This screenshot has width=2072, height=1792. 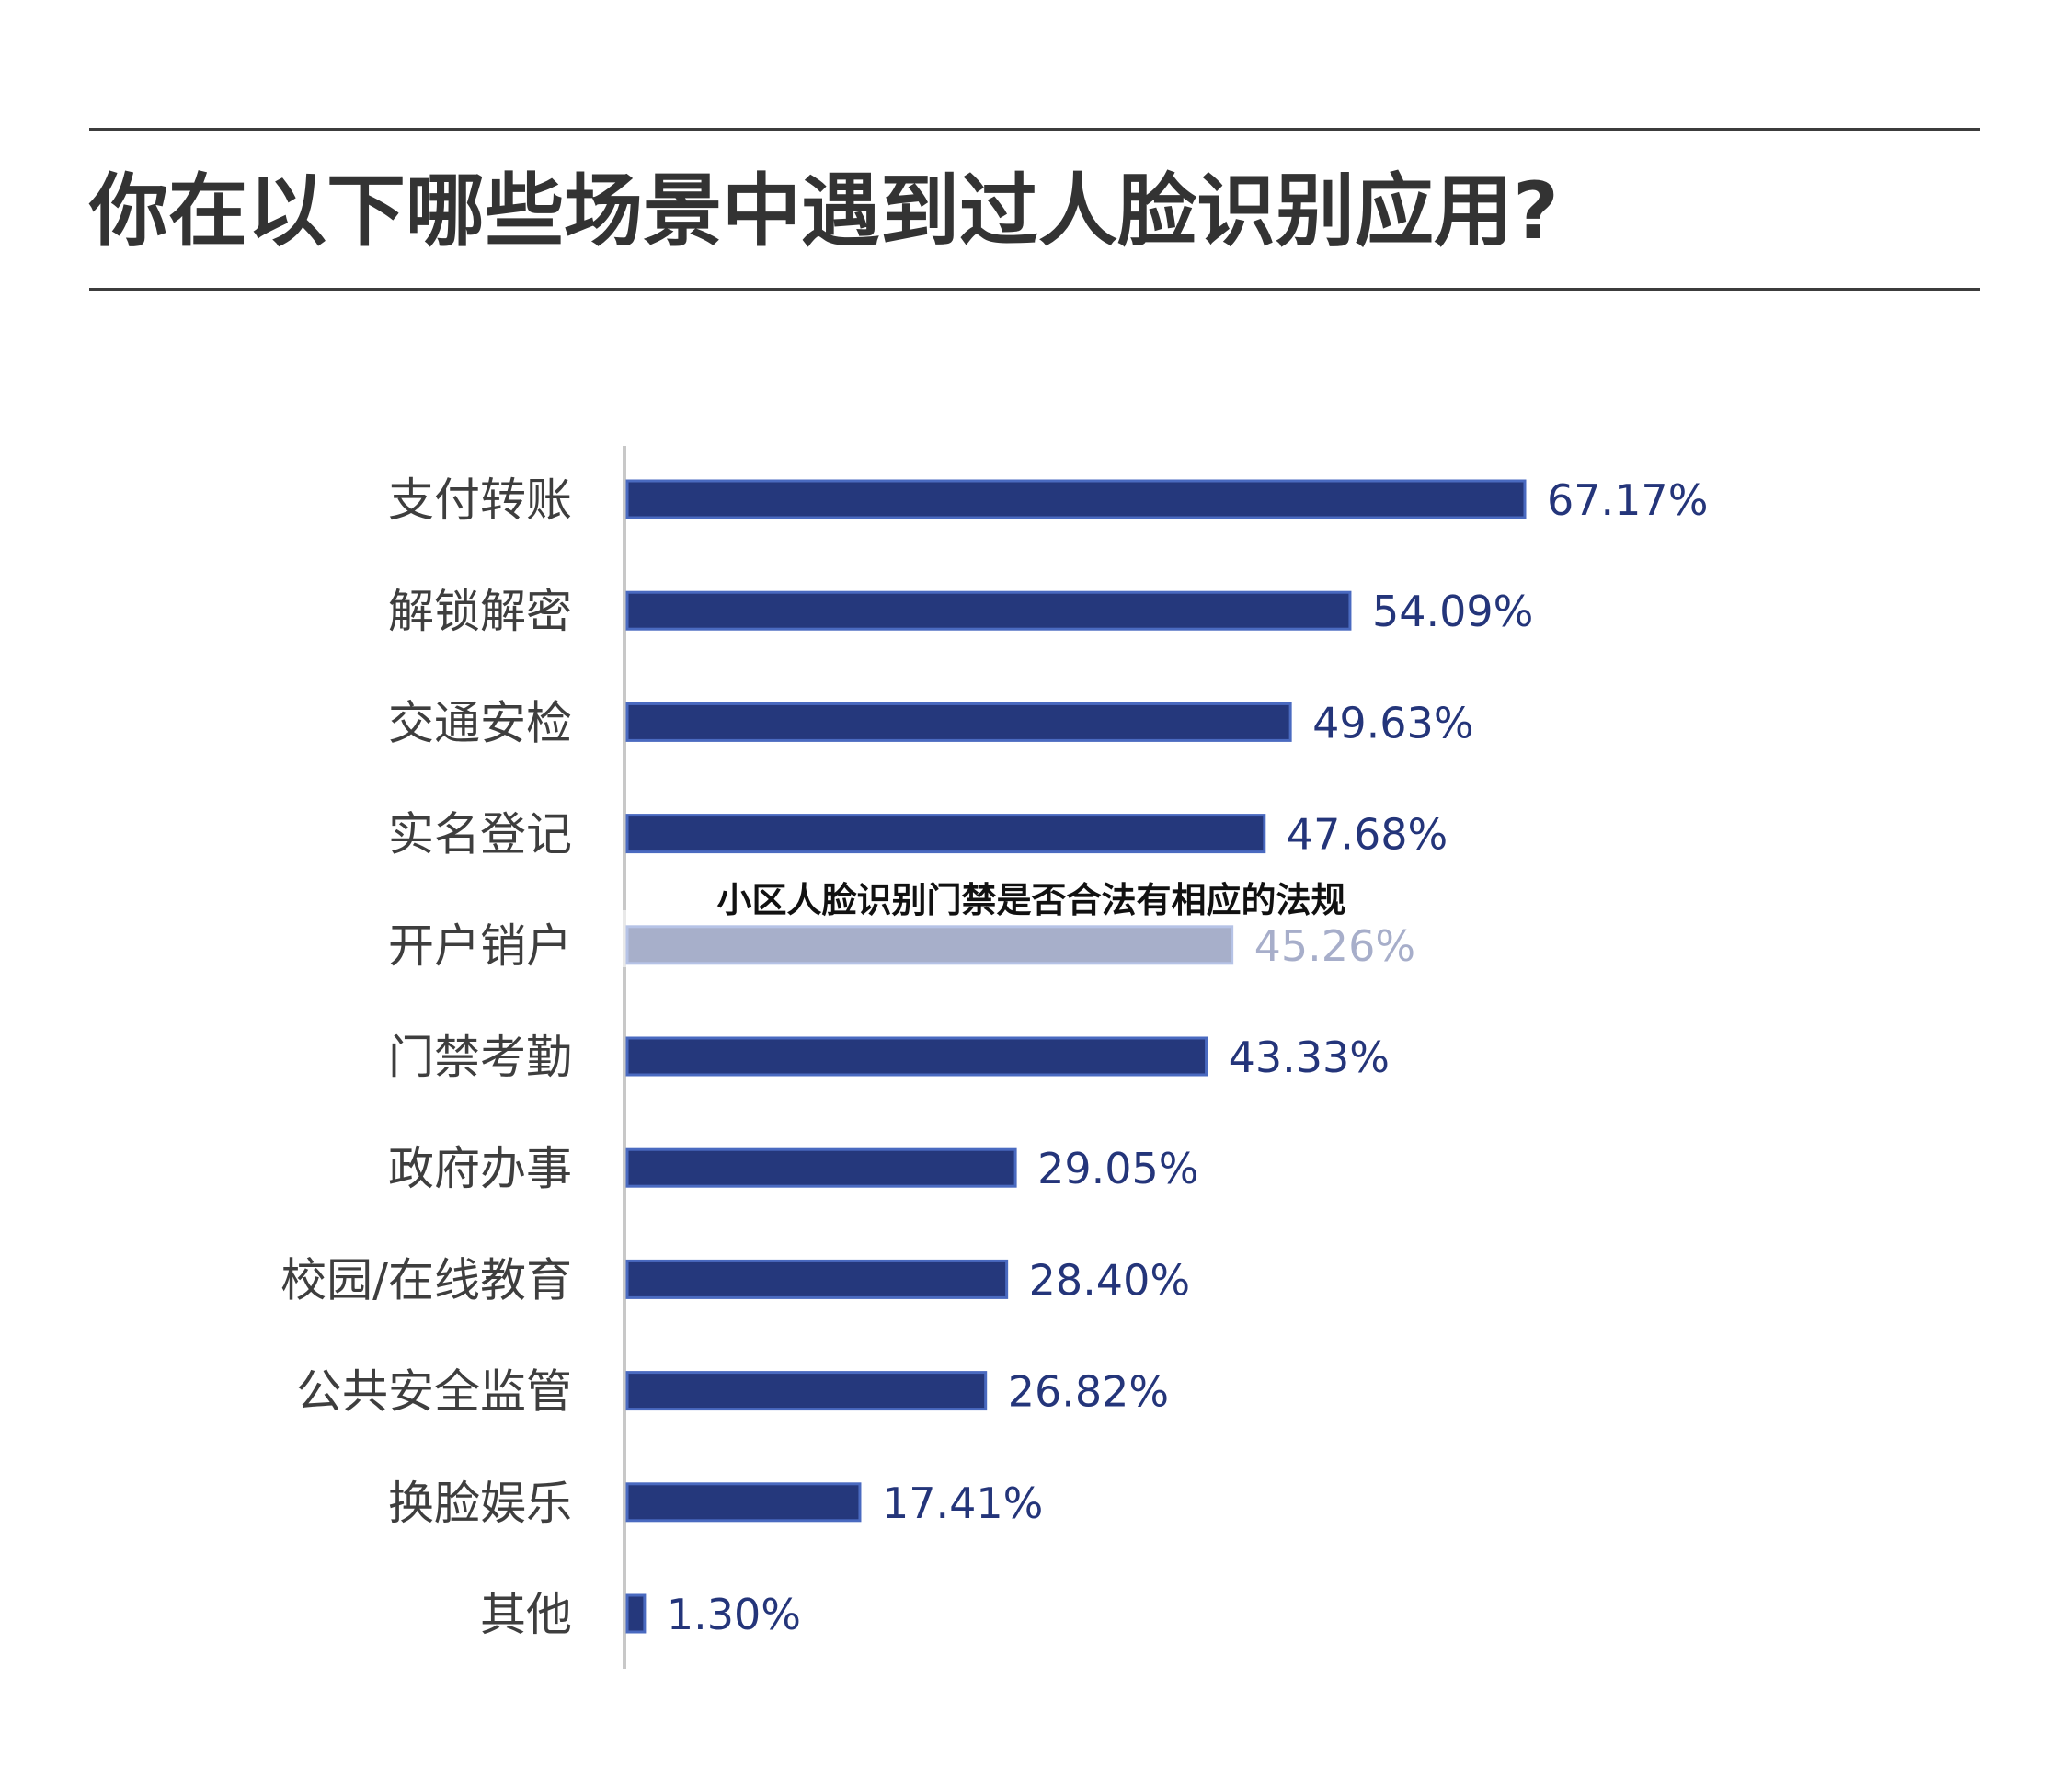 I want to click on category-label: 实名登记, so click(x=480, y=835).